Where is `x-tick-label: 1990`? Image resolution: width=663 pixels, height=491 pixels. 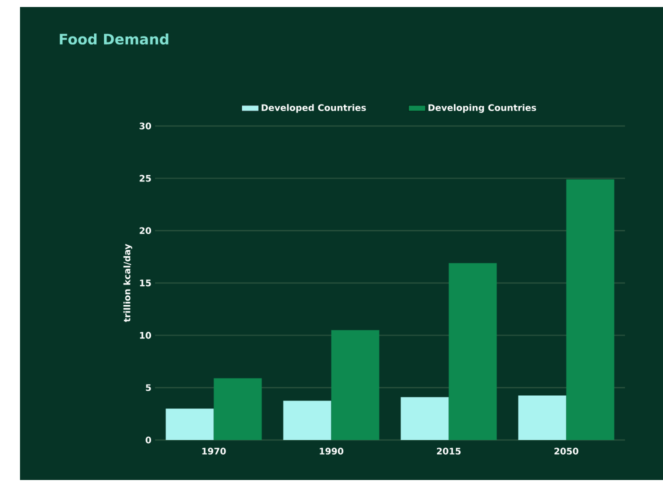 x-tick-label: 1990 is located at coordinates (332, 451).